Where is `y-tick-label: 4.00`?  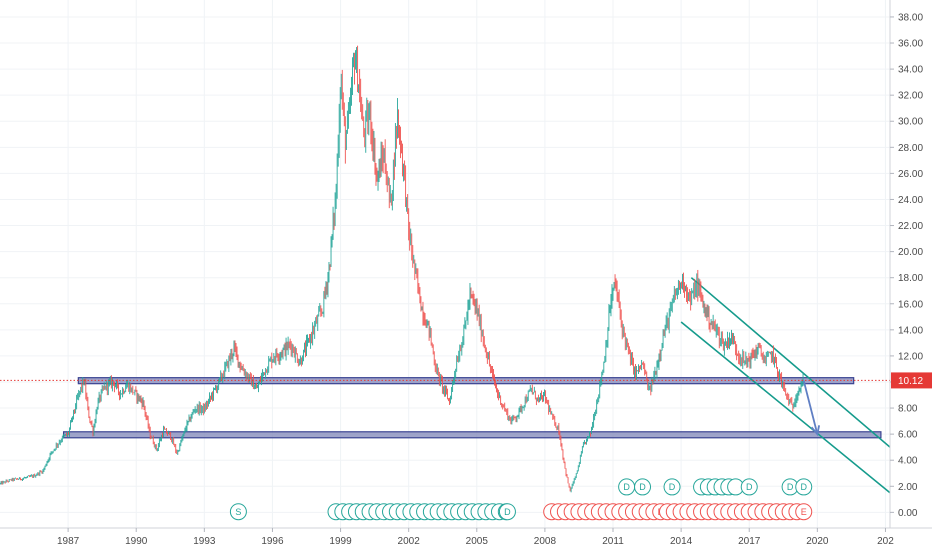 y-tick-label: 4.00 is located at coordinates (908, 461).